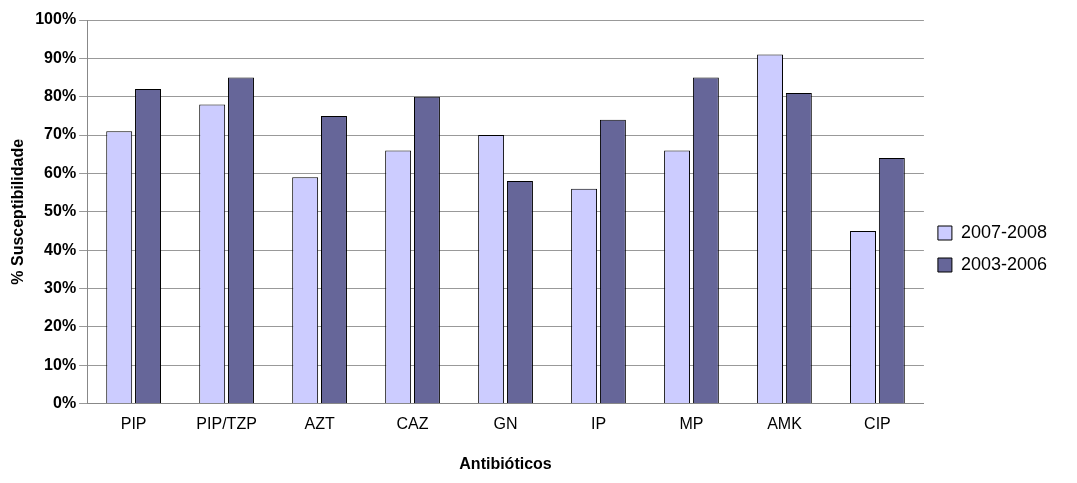 This screenshot has height=483, width=1077. I want to click on legend-label: 2007-2008, so click(1004, 231).